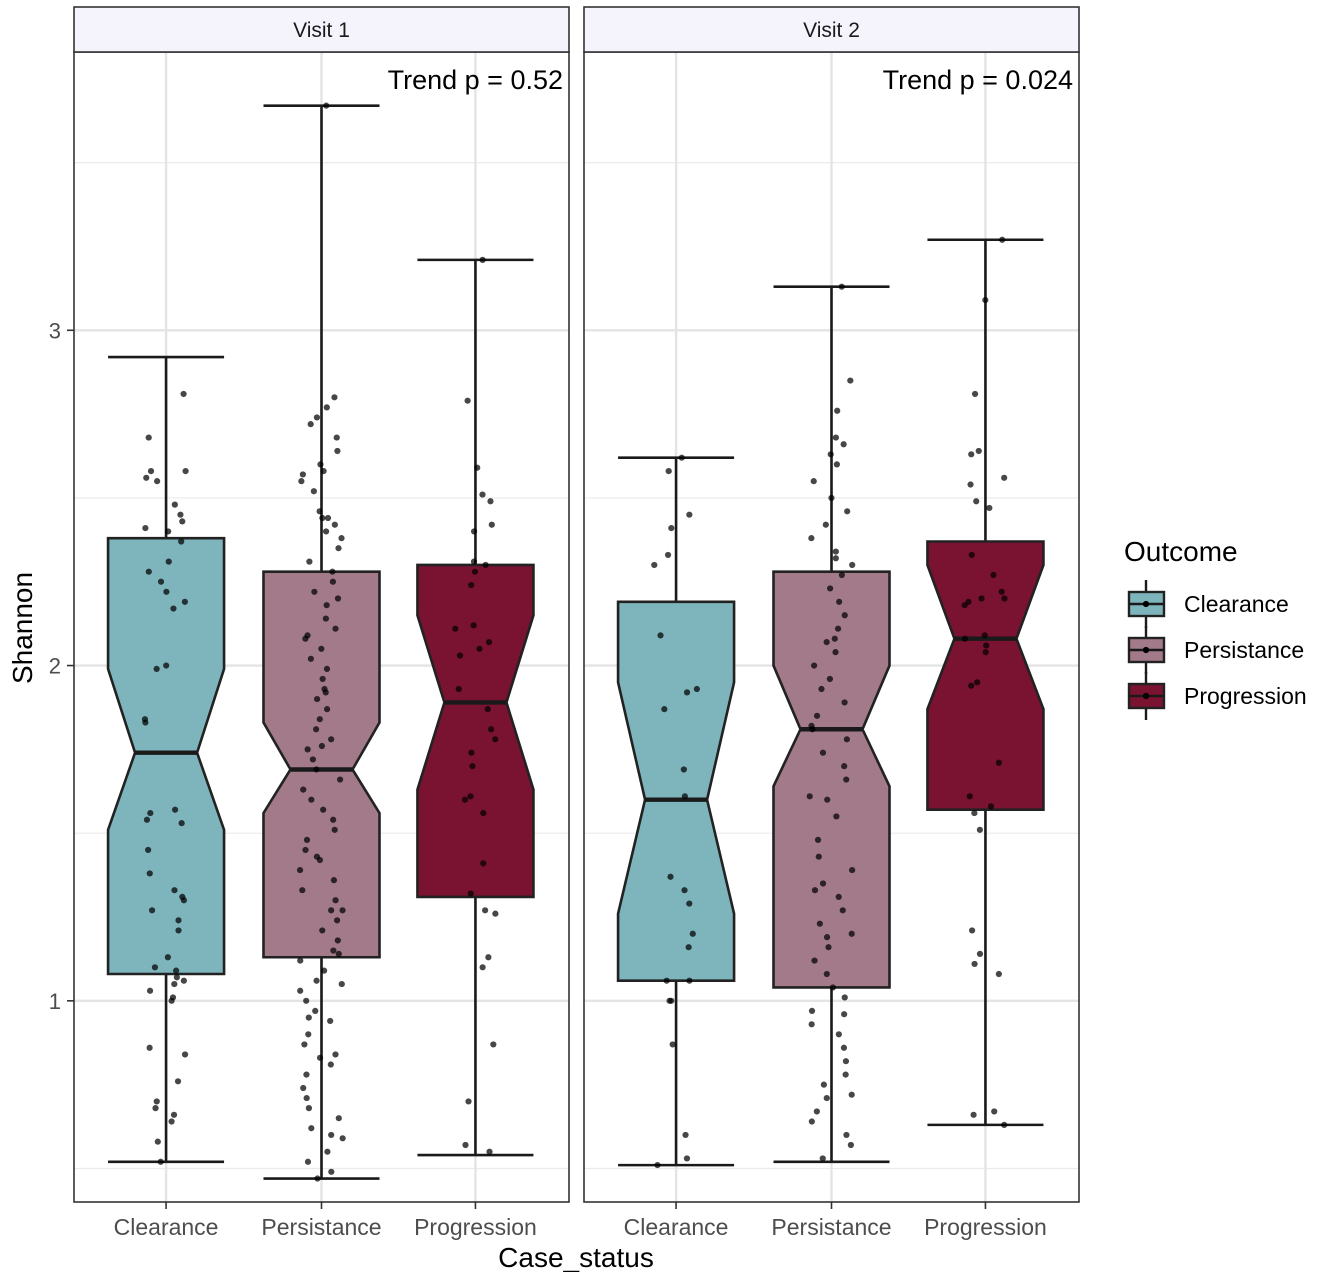 This screenshot has height=1272, width=1329. What do you see at coordinates (1146, 696) in the screenshot?
I see `legend-key-point` at bounding box center [1146, 696].